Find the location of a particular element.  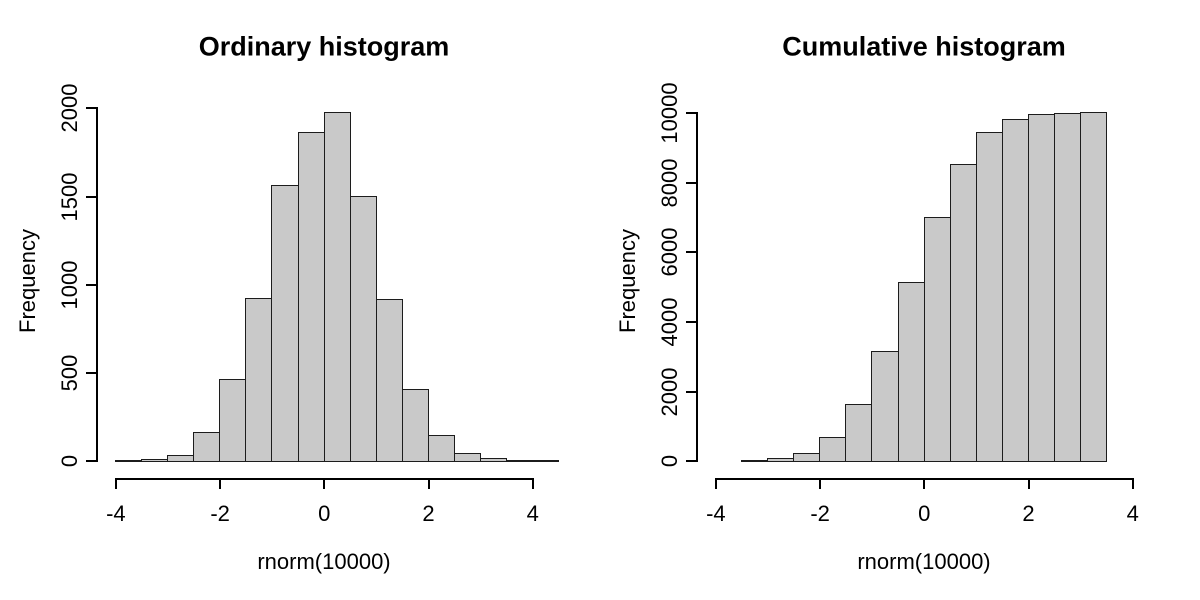

y-tick-label: 1000 is located at coordinates (69, 285).